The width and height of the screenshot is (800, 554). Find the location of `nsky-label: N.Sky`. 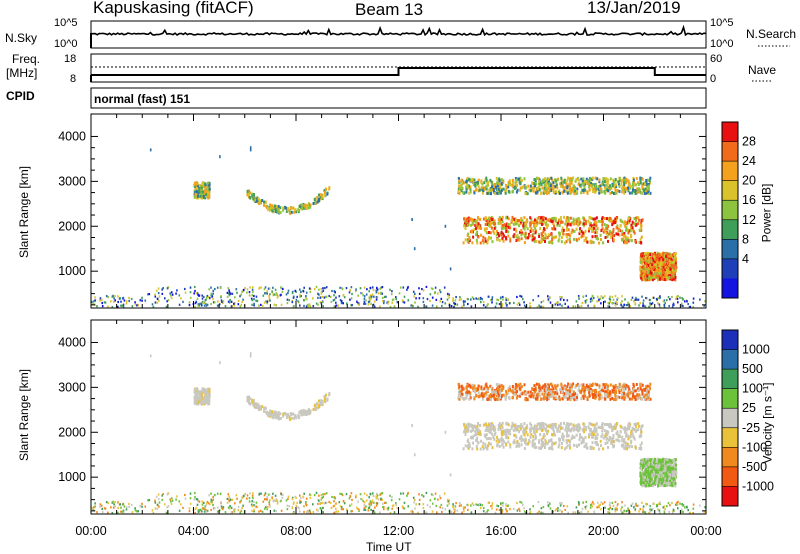

nsky-label: N.Sky is located at coordinates (21, 38).